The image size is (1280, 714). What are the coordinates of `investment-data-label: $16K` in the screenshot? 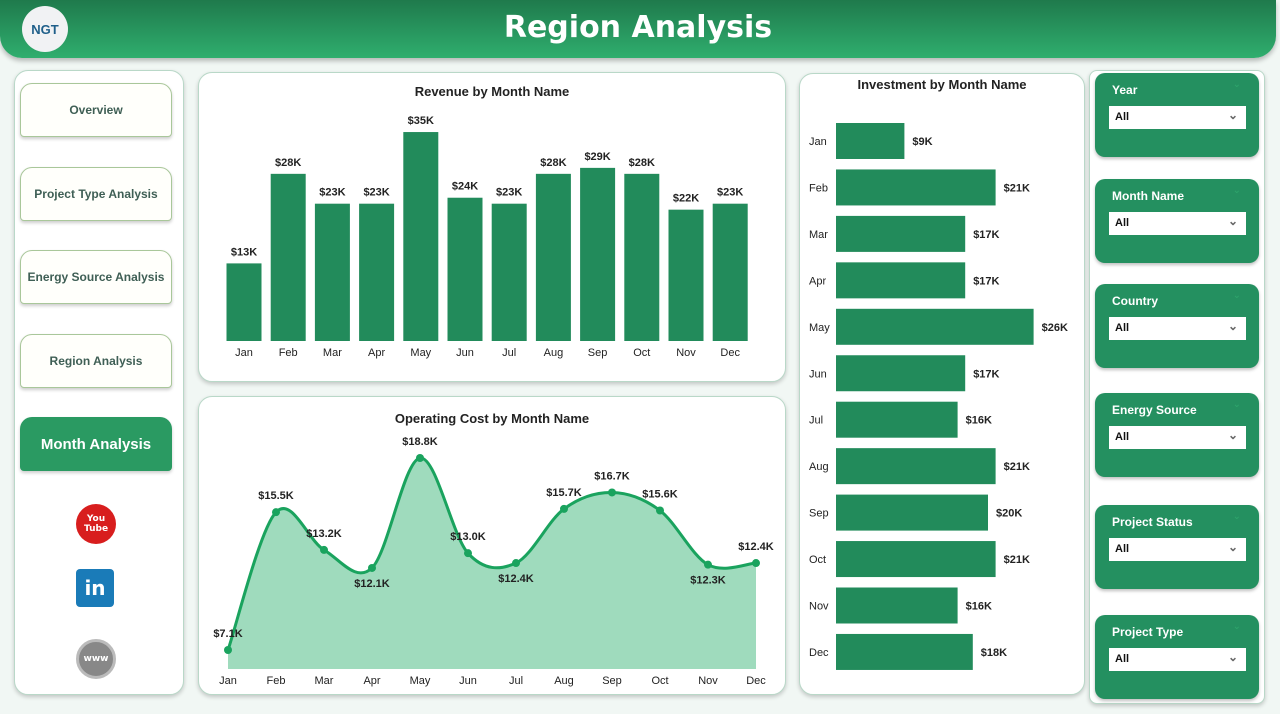 It's located at (979, 607).